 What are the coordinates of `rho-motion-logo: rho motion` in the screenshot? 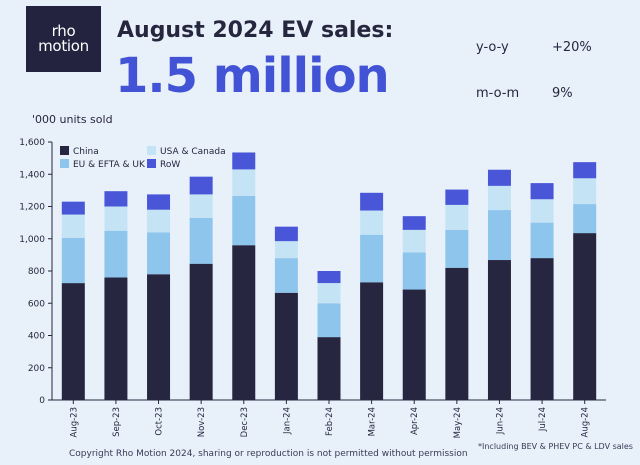 It's located at (63, 39).